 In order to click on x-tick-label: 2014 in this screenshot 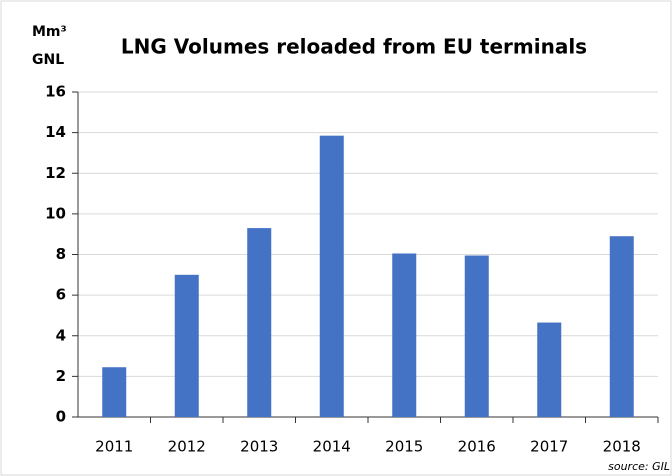, I will do `click(332, 447)`.